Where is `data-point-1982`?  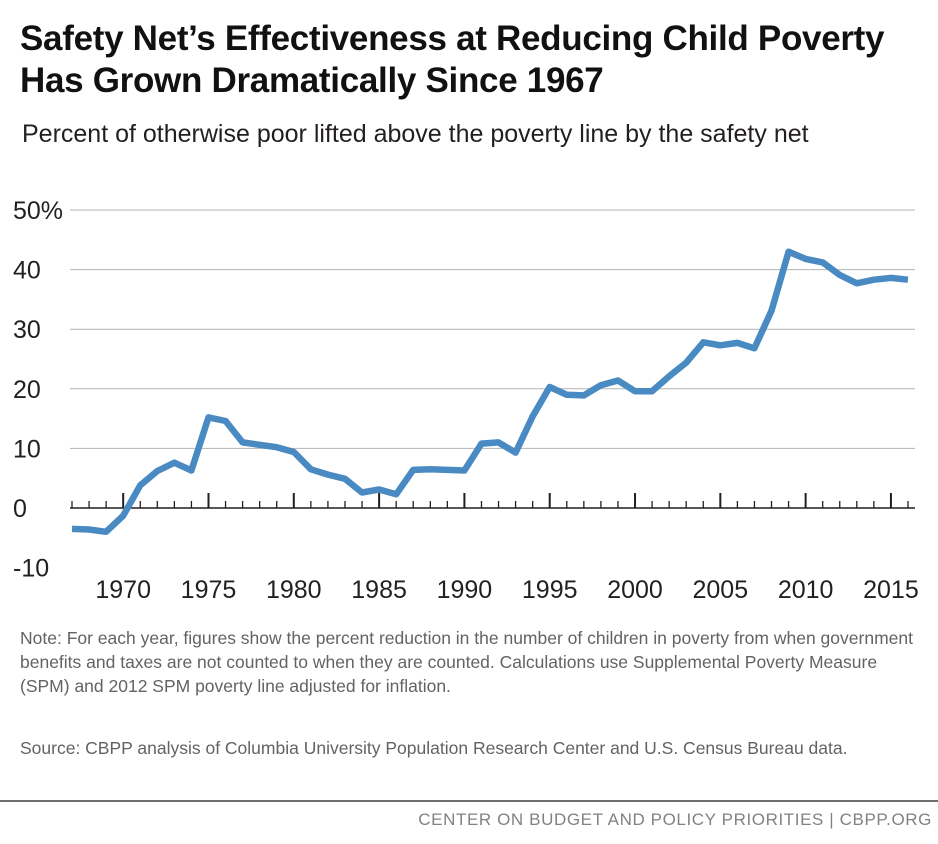
data-point-1982 is located at coordinates (328, 474).